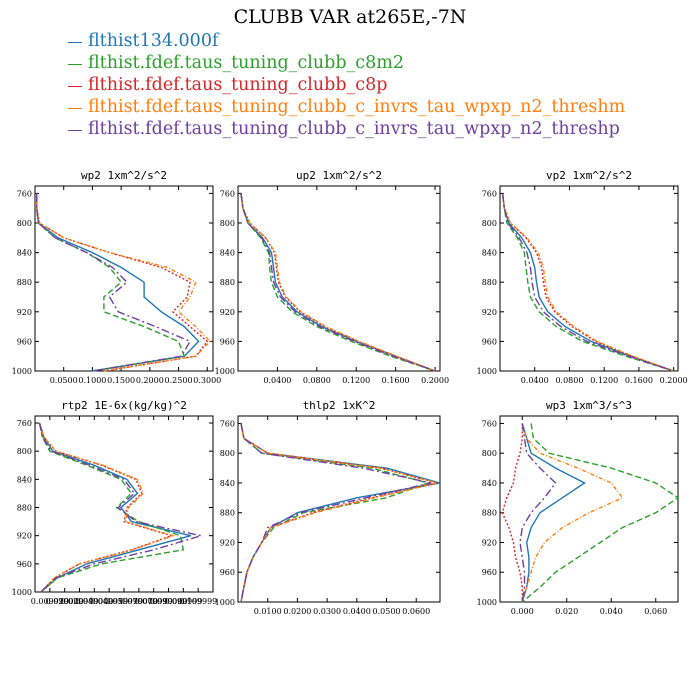  Describe the element at coordinates (121, 380) in the screenshot. I see `x-tick-label: 0.1500` at that location.